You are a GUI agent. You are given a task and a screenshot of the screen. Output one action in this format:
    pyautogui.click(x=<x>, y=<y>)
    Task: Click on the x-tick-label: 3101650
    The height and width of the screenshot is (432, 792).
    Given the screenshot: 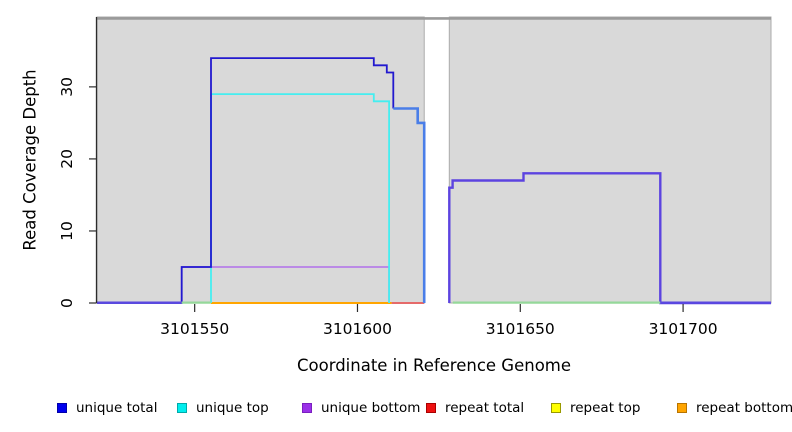 What is the action you would take?
    pyautogui.click(x=520, y=329)
    